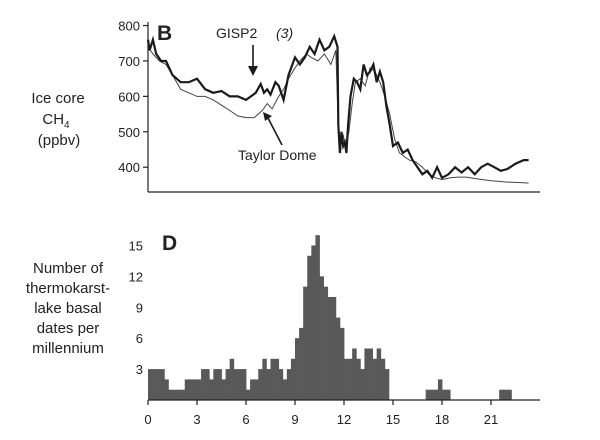 The height and width of the screenshot is (440, 600). I want to click on panel-b-ylabel-line3: (ppbv), so click(59, 140).